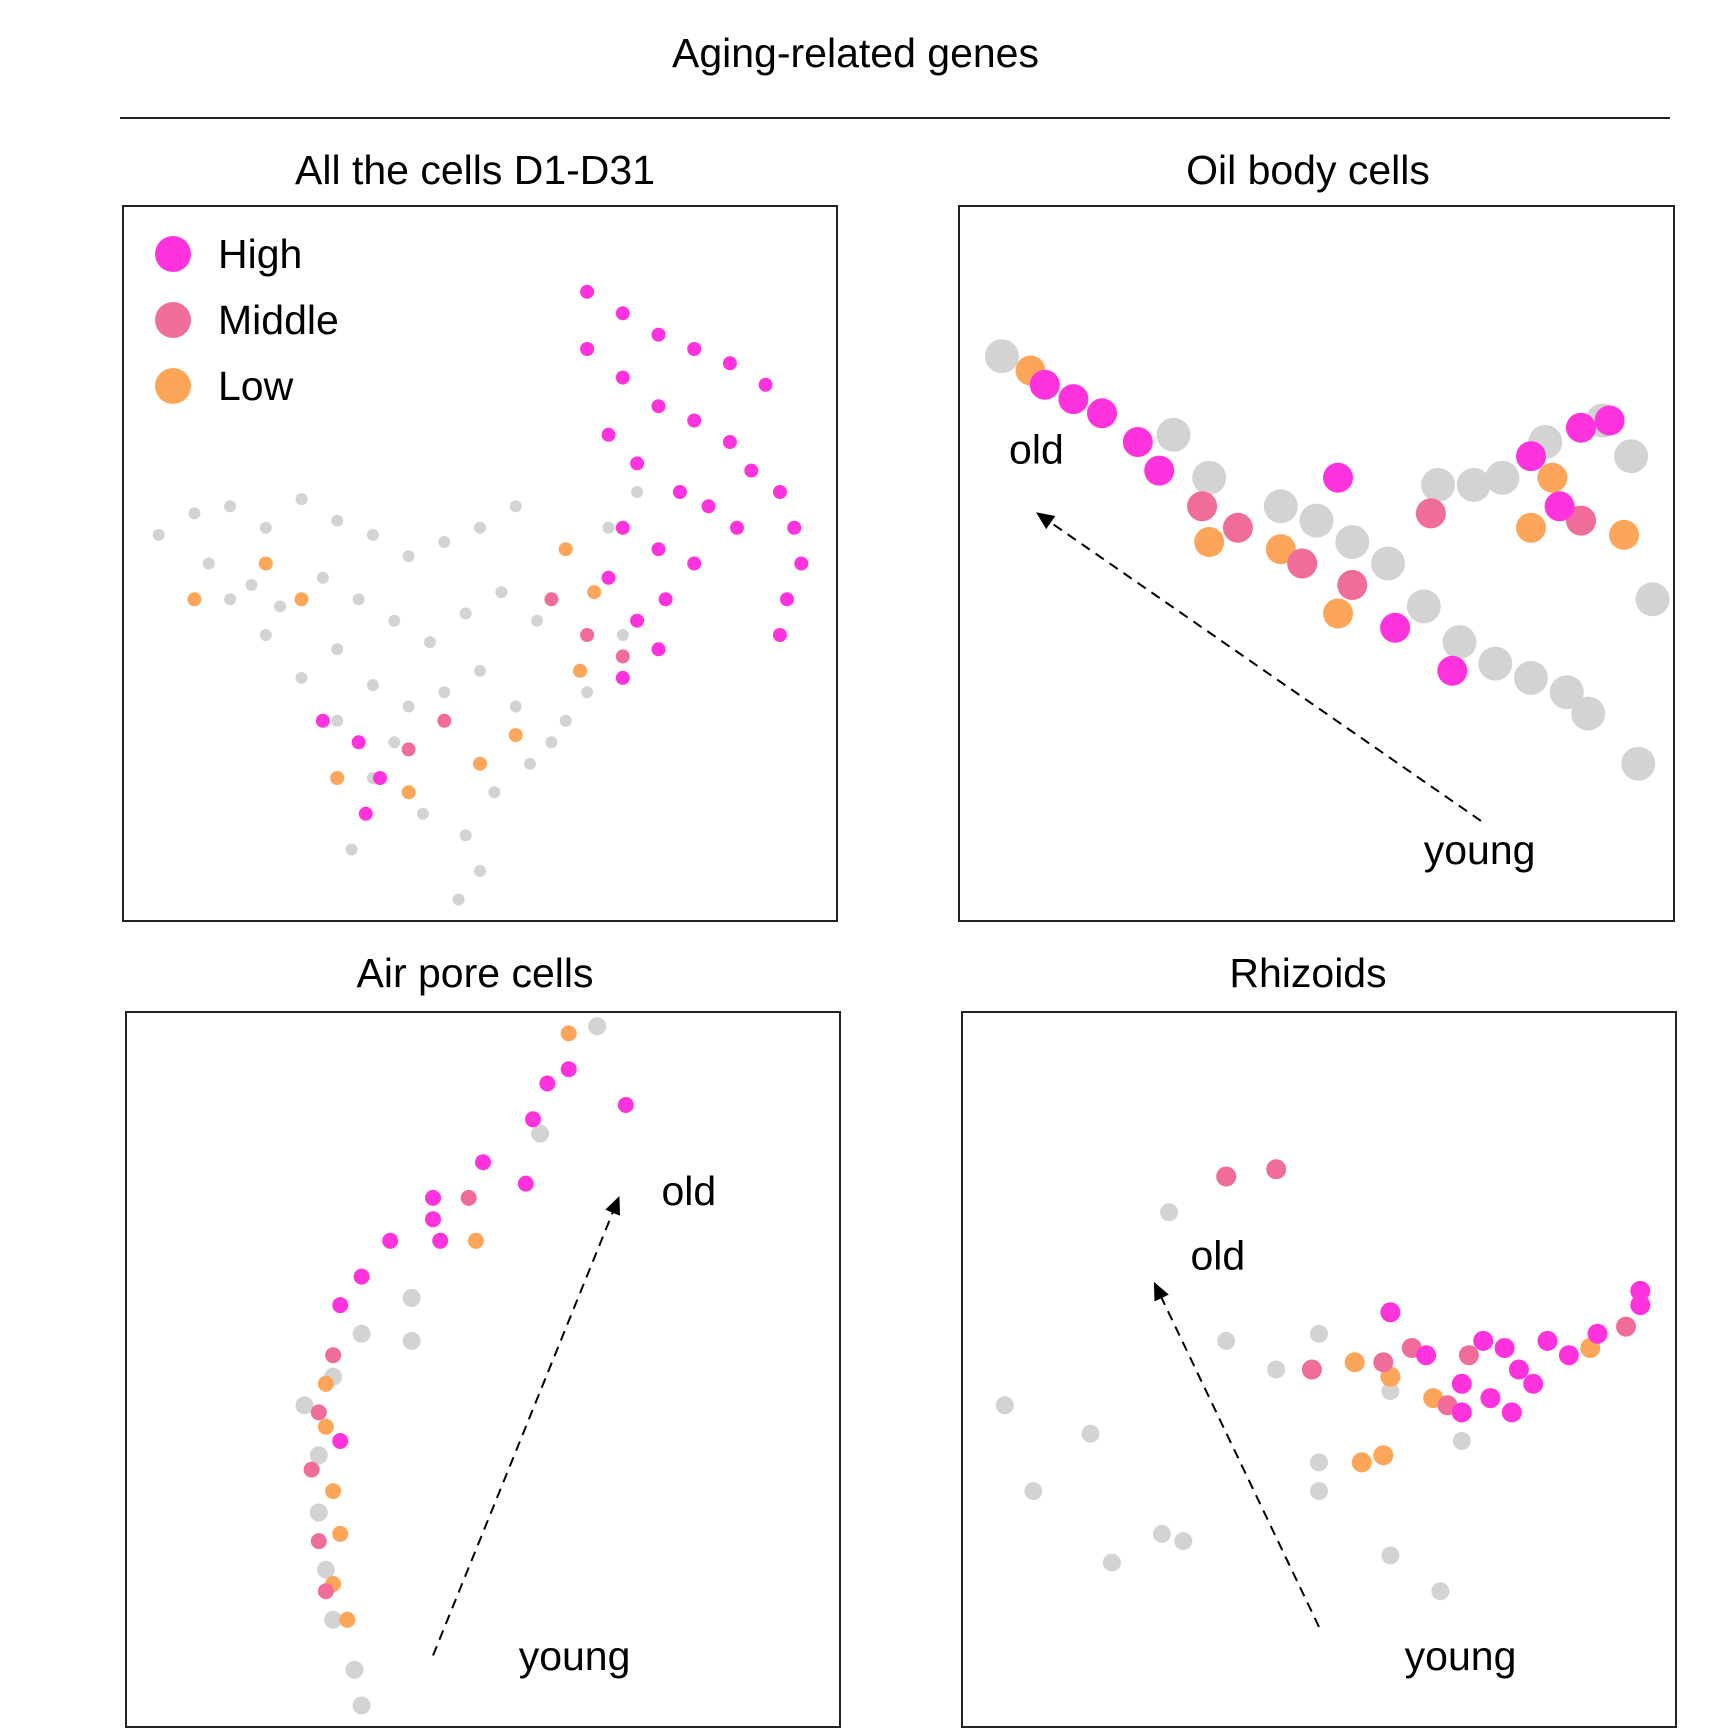 Image resolution: width=1711 pixels, height=1732 pixels. Describe the element at coordinates (855, 53) in the screenshot. I see `figure-title: Aging-related genes` at that location.